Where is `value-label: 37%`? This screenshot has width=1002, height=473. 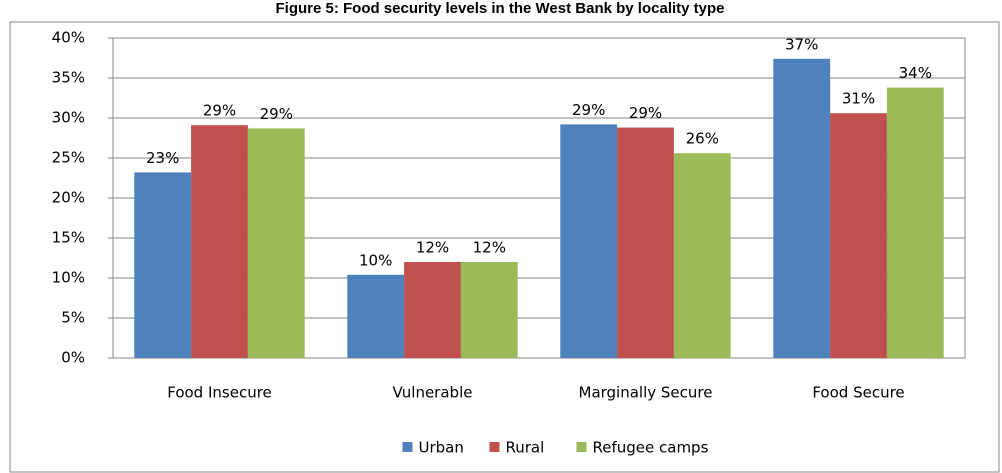
value-label: 37% is located at coordinates (801, 44).